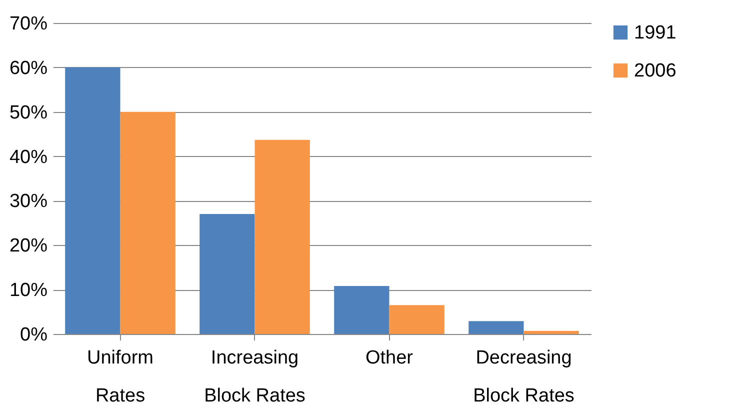 The width and height of the screenshot is (742, 412). I want to click on y-tick-label: 60%, so click(28, 68).